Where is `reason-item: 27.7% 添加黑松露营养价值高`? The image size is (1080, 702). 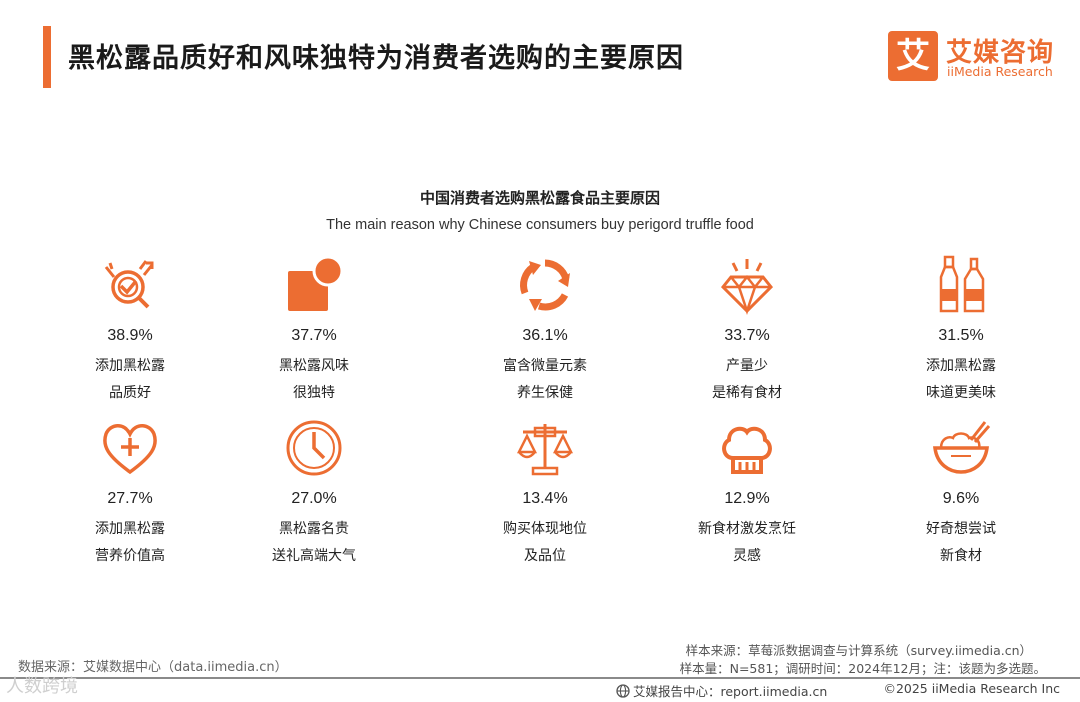 reason-item: 27.7% 添加黑松露营养价值高 is located at coordinates (130, 493).